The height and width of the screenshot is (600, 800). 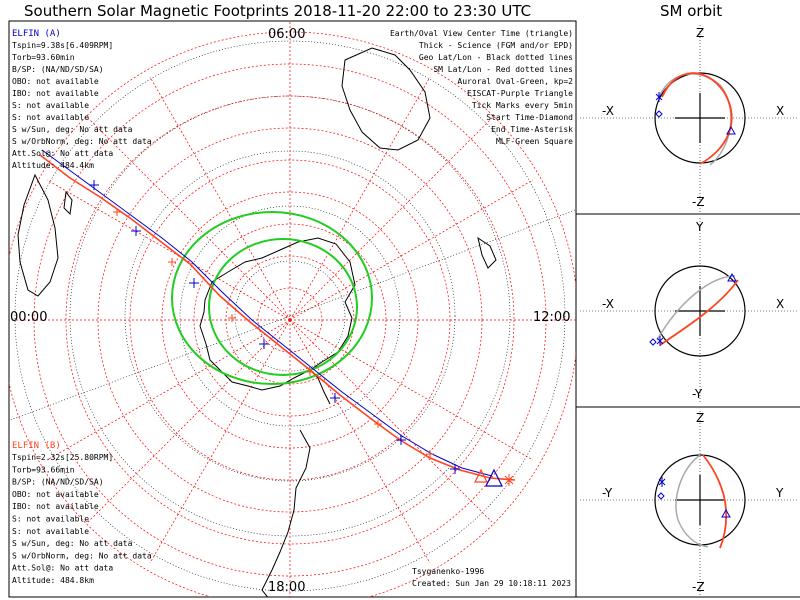 I want to click on elfin-b-line: B/SP: (NA/ND/SD/SA), so click(x=58, y=482).